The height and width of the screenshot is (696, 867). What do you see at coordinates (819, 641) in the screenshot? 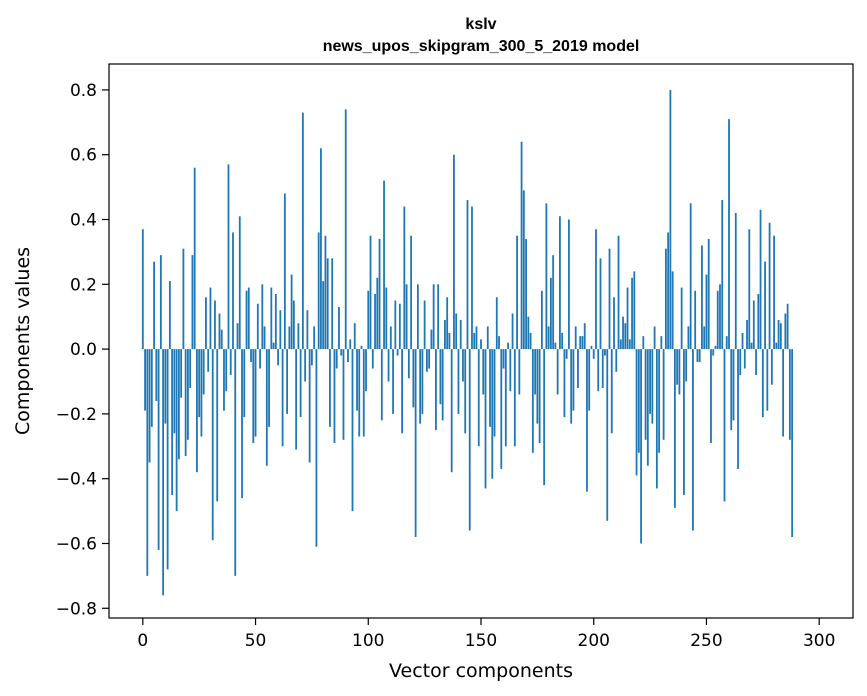
I see `x-tick-label: 300` at bounding box center [819, 641].